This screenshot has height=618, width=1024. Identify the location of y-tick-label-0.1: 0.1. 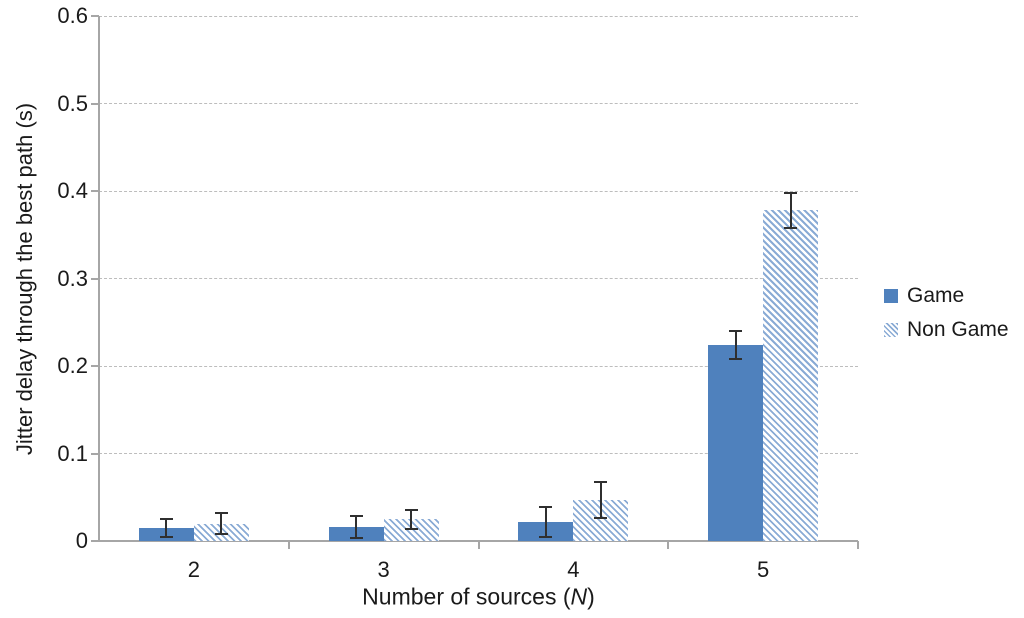
(72, 453).